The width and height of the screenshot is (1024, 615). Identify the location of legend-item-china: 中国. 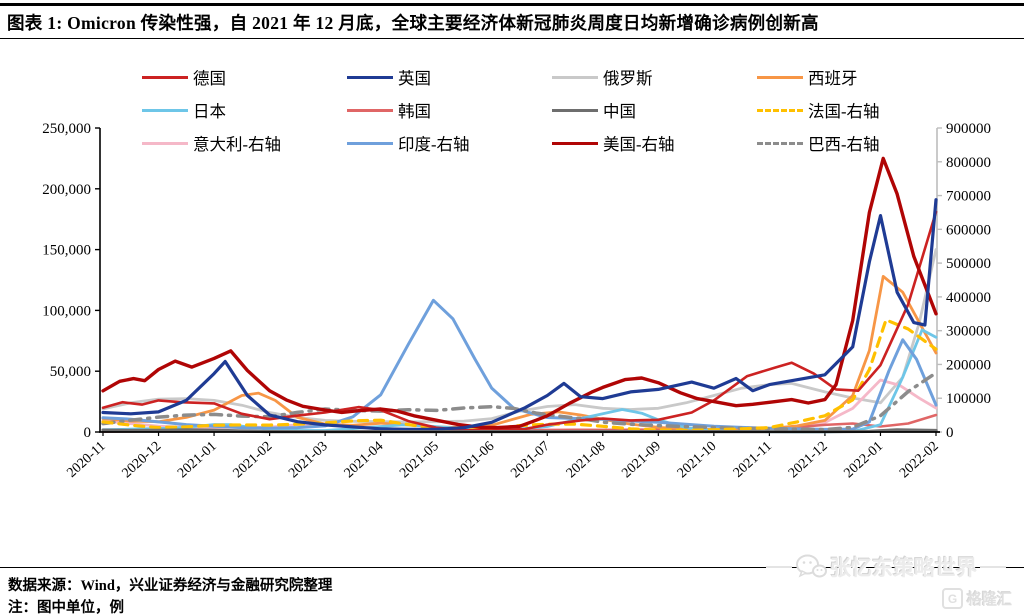
(654, 110).